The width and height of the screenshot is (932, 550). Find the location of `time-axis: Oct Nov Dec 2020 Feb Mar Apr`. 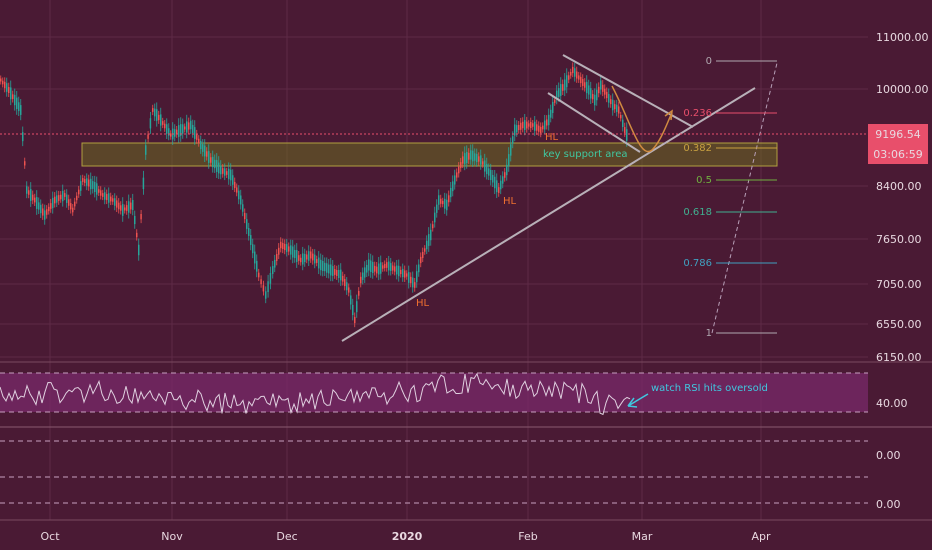

time-axis: Oct Nov Dec 2020 Feb Mar Apr is located at coordinates (405, 536).